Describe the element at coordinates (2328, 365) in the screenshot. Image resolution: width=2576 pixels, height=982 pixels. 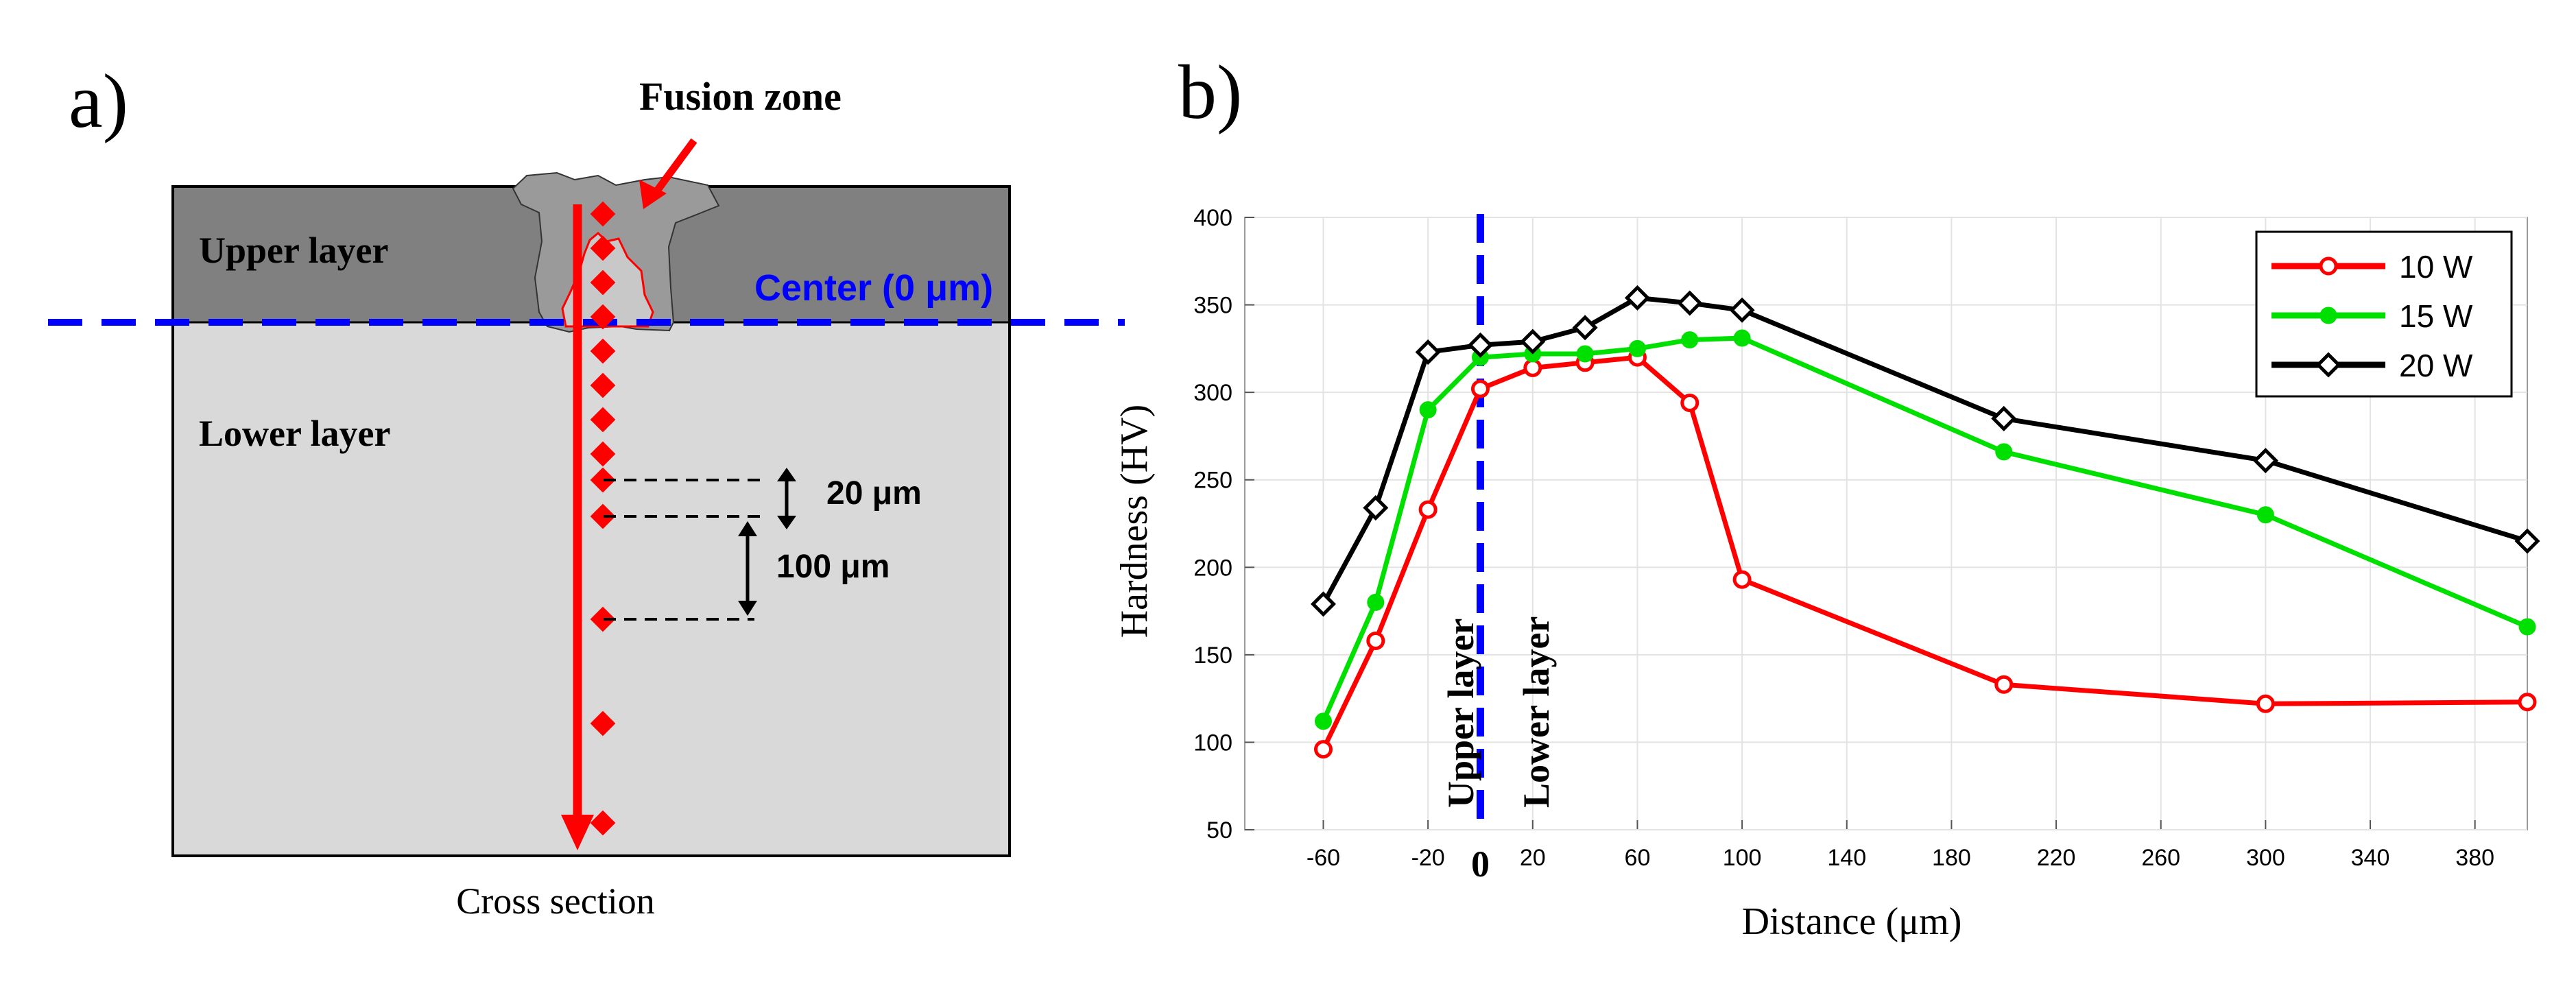
I see `legend-marker-20w` at that location.